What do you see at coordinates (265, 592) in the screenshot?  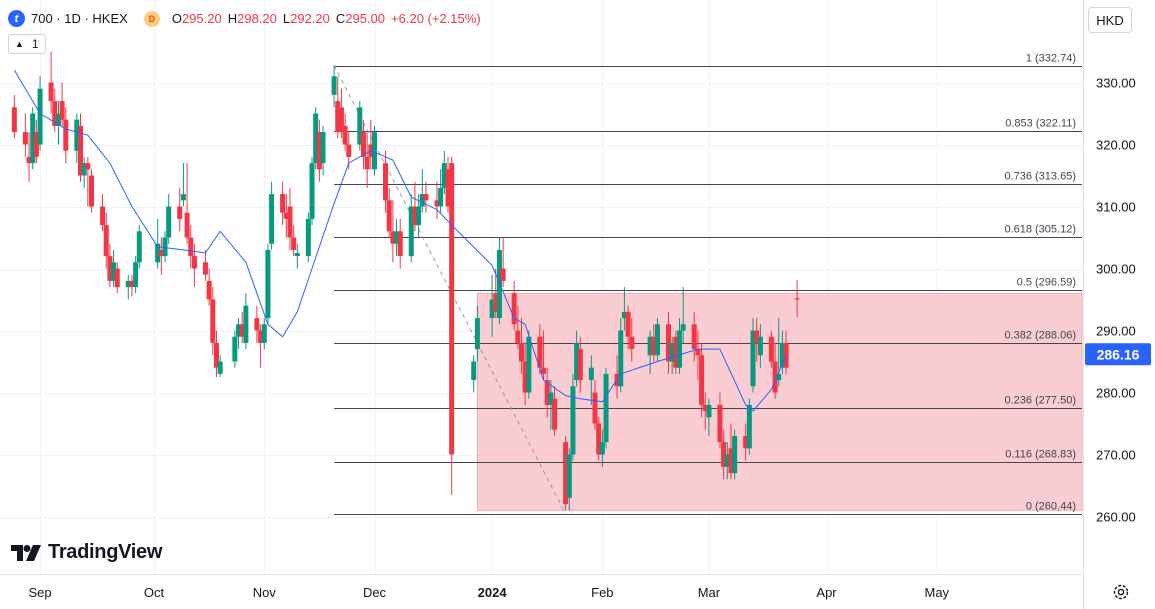 I see `time-tick-label: Nov` at bounding box center [265, 592].